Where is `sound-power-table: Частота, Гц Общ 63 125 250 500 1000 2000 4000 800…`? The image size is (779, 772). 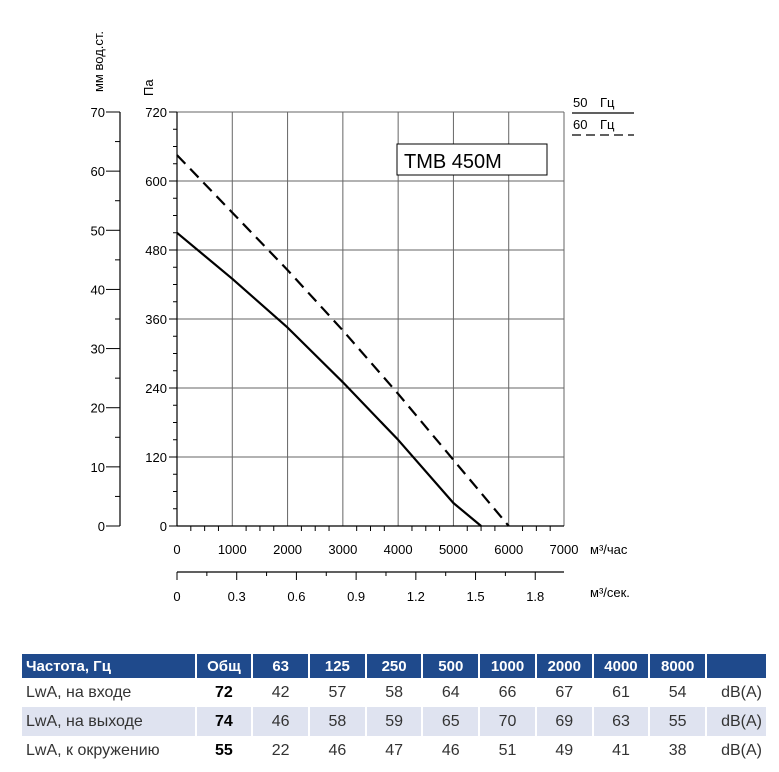 sound-power-table: Частота, Гц Общ 63 125 250 500 1000 2000 4000 800… is located at coordinates (394, 709).